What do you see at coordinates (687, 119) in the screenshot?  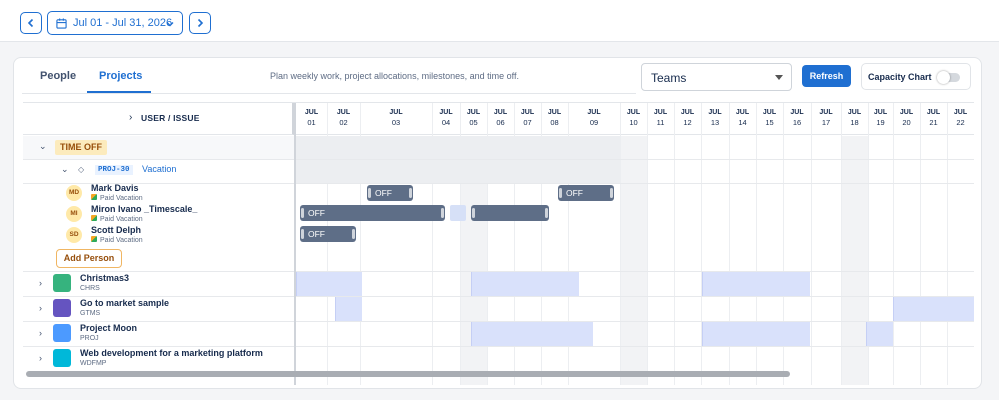 I see `day-header: JUL 12` at bounding box center [687, 119].